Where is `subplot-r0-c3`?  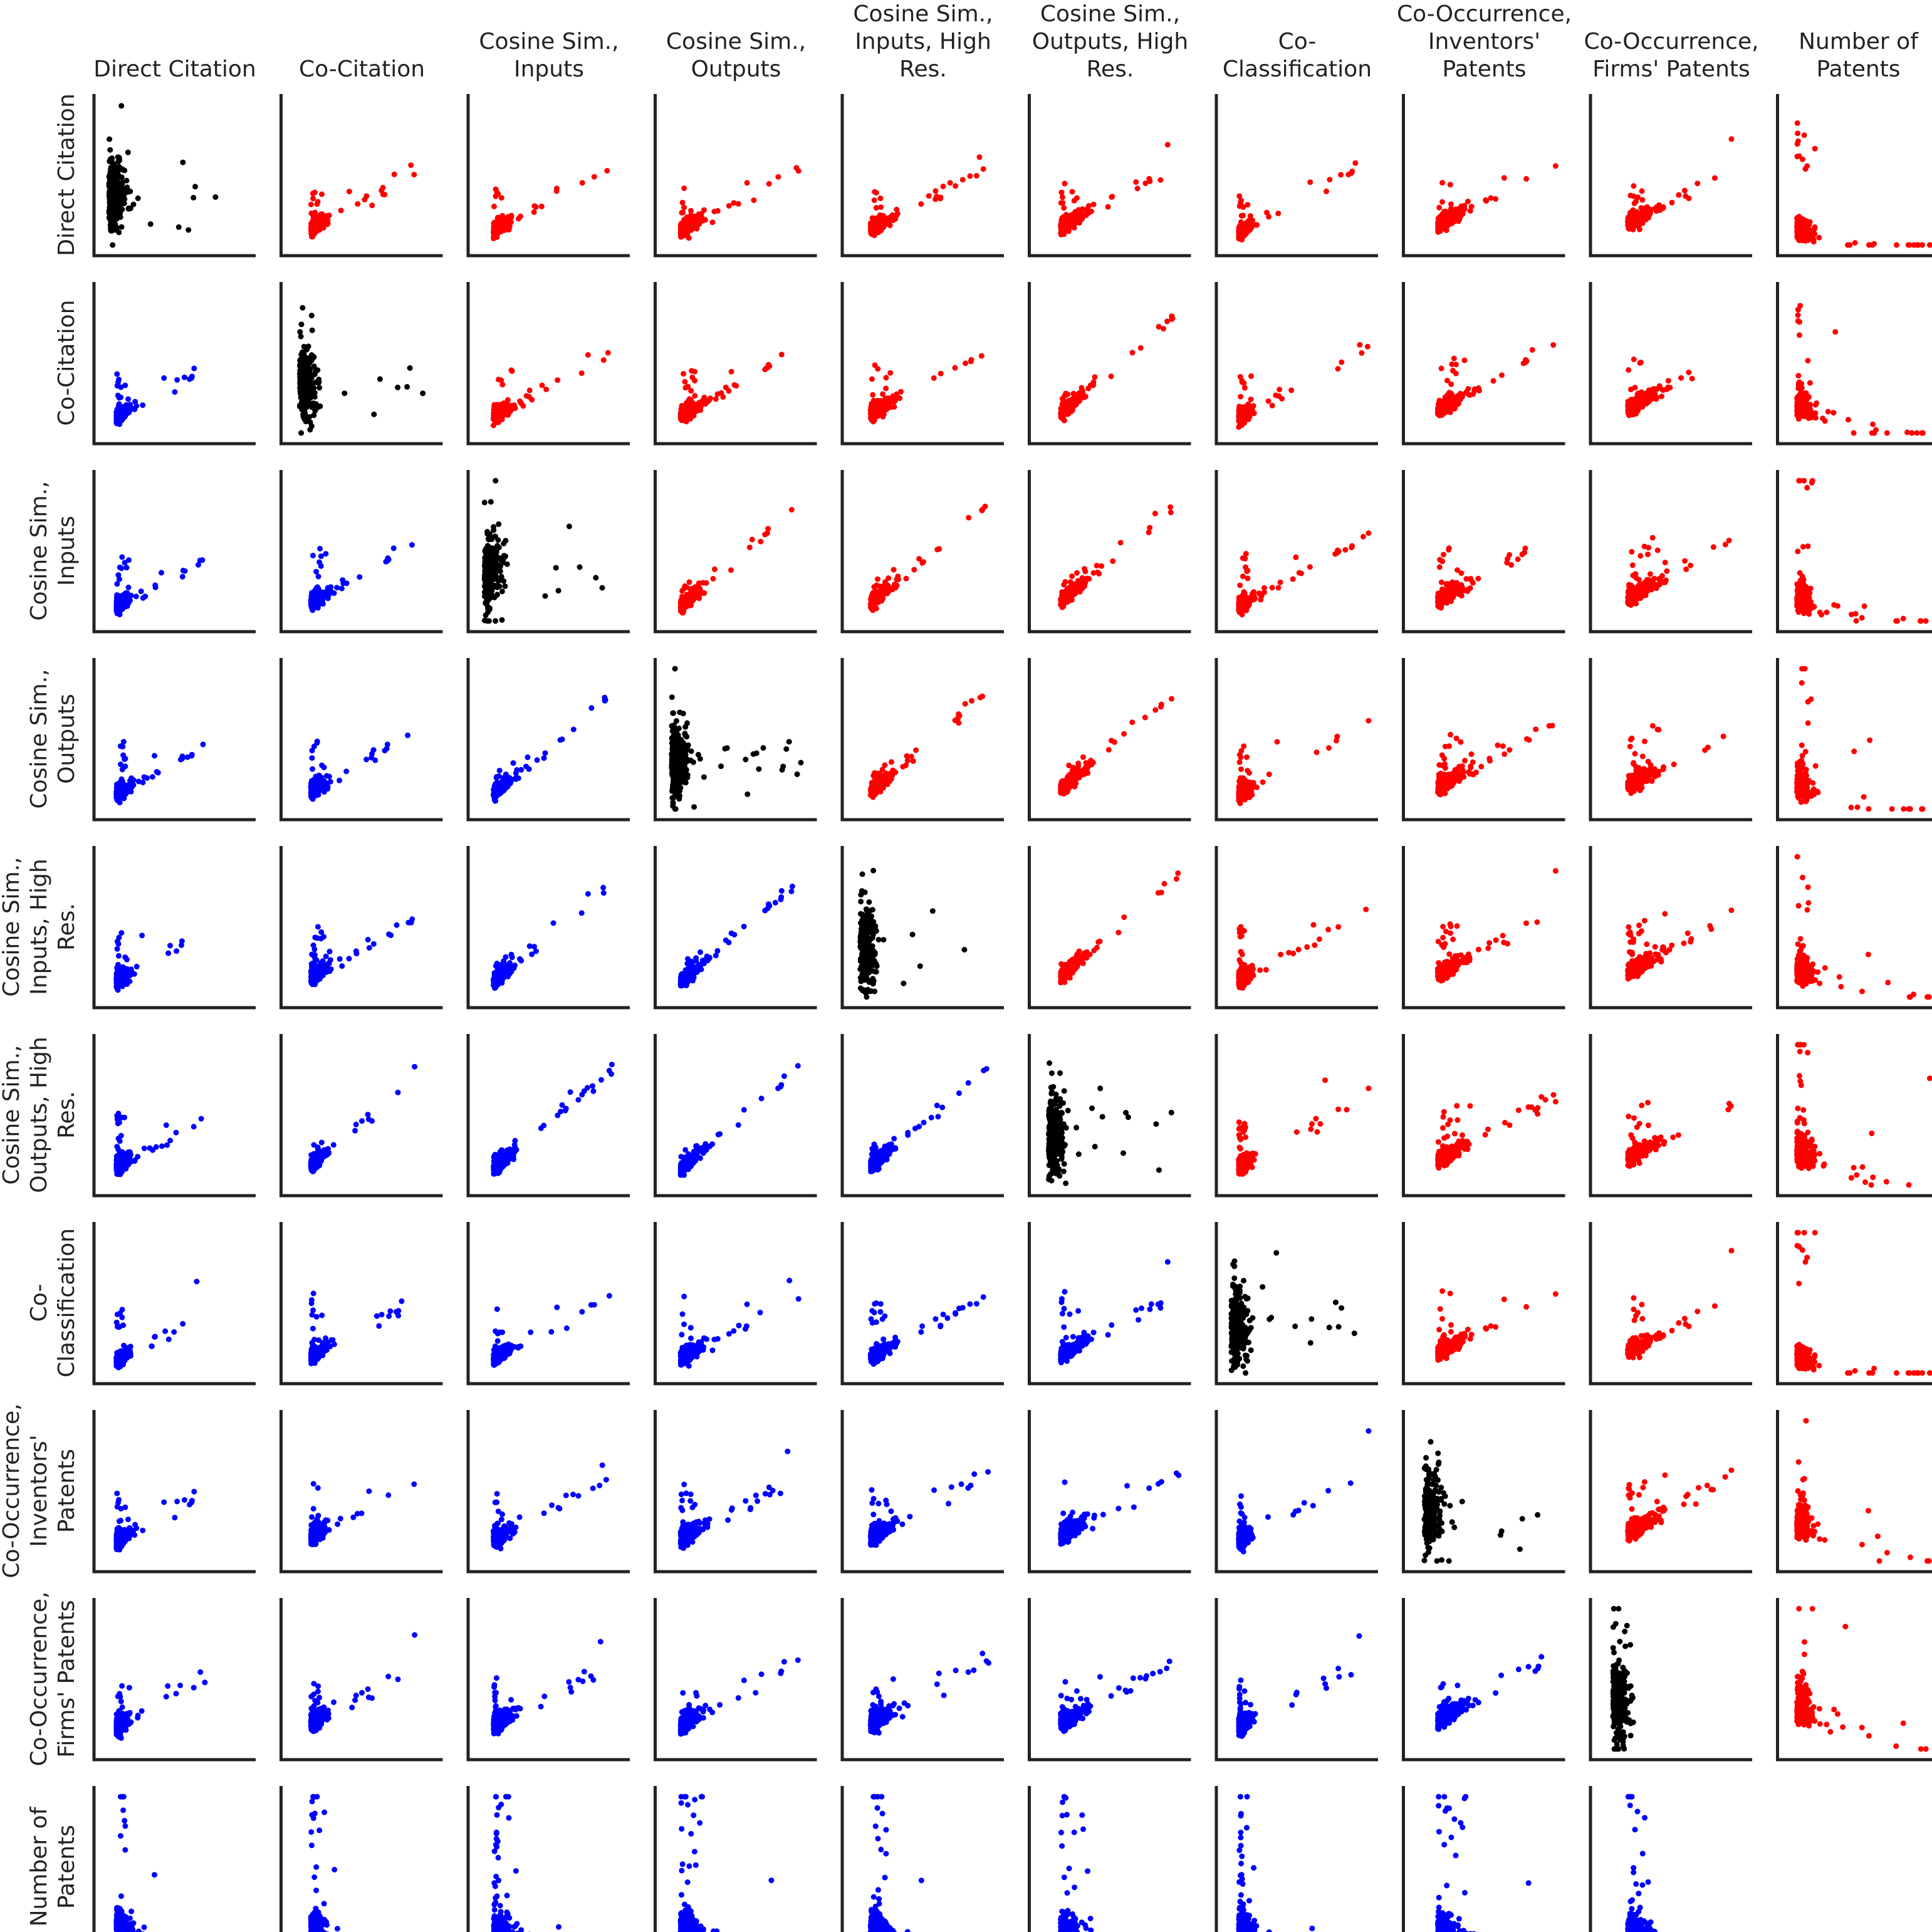 subplot-r0-c3 is located at coordinates (735, 176).